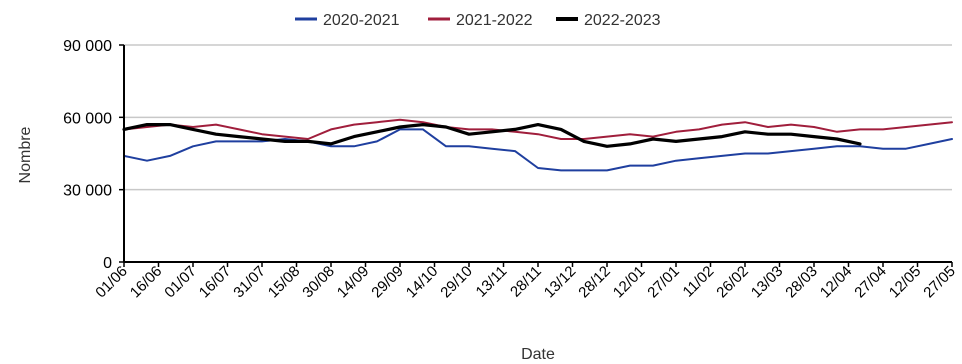  What do you see at coordinates (699, 282) in the screenshot?
I see `x-tick-label: 11/02` at bounding box center [699, 282].